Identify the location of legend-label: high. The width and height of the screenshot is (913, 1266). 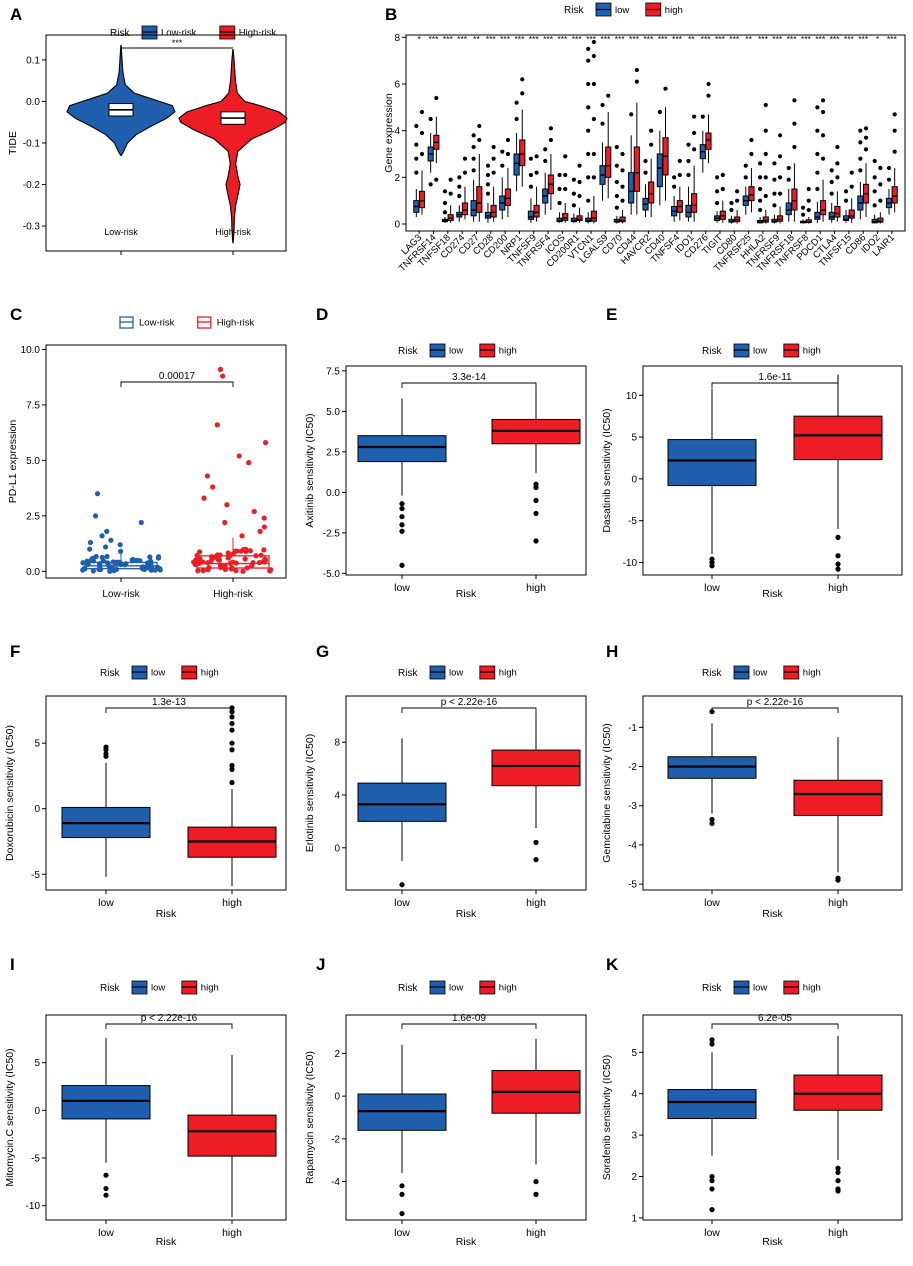
(508, 673).